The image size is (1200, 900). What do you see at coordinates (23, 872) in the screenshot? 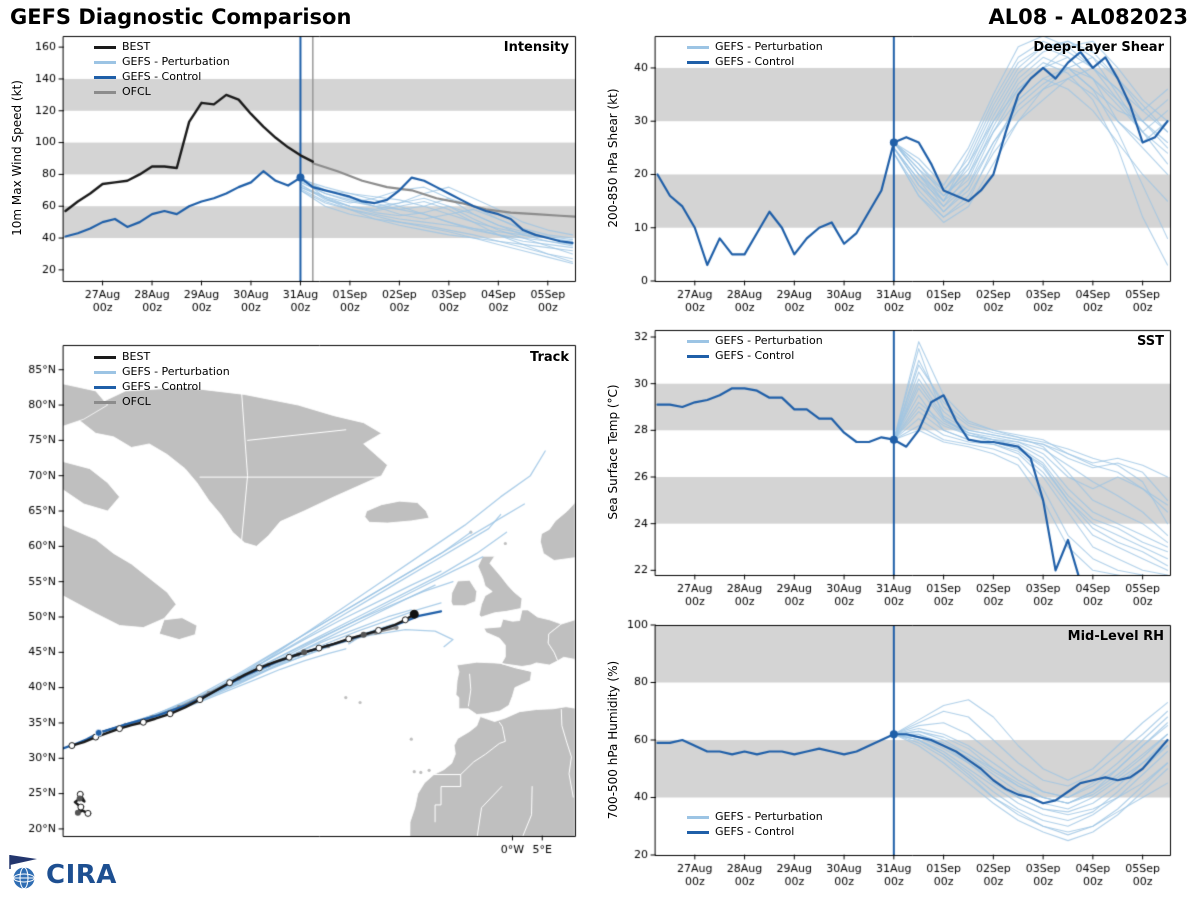
I see `cira-globe-icon` at bounding box center [23, 872].